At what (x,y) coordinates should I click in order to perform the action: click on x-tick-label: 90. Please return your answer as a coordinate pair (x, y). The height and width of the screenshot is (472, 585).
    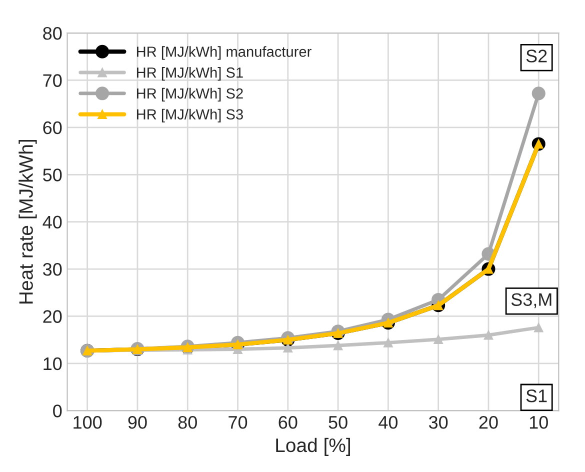
    Looking at the image, I should click on (137, 422).